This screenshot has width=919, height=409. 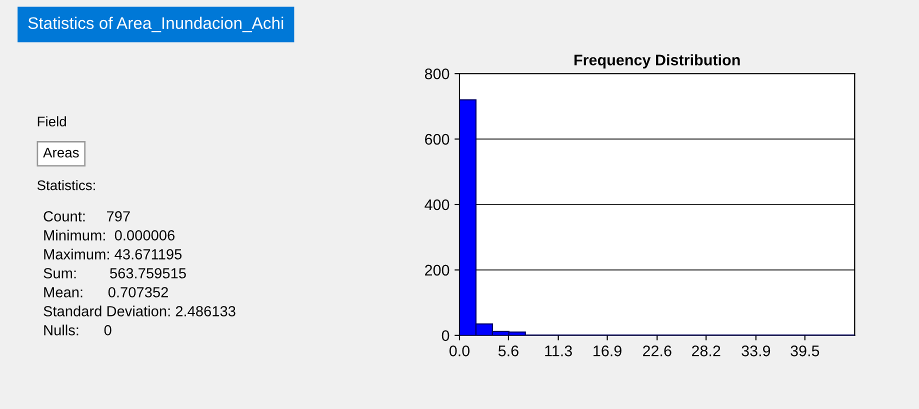 What do you see at coordinates (115, 273) in the screenshot?
I see `text: Sum: 563.759515` at bounding box center [115, 273].